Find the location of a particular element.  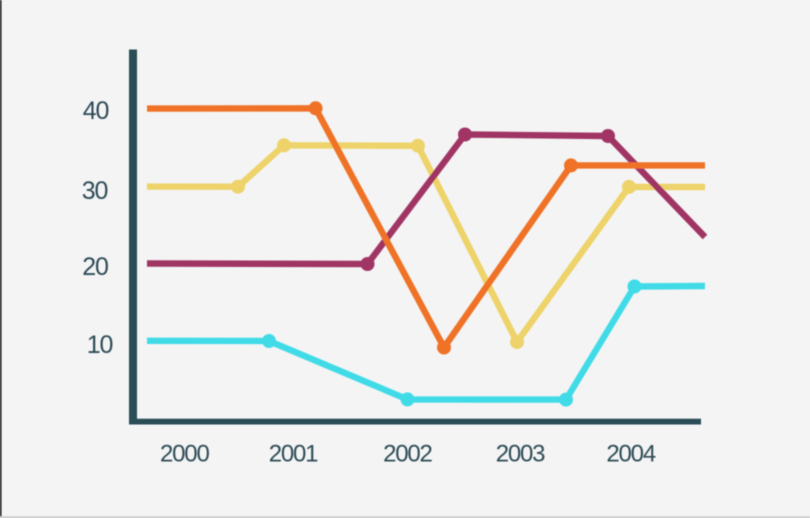

svg-text: 2001 is located at coordinates (293, 454).